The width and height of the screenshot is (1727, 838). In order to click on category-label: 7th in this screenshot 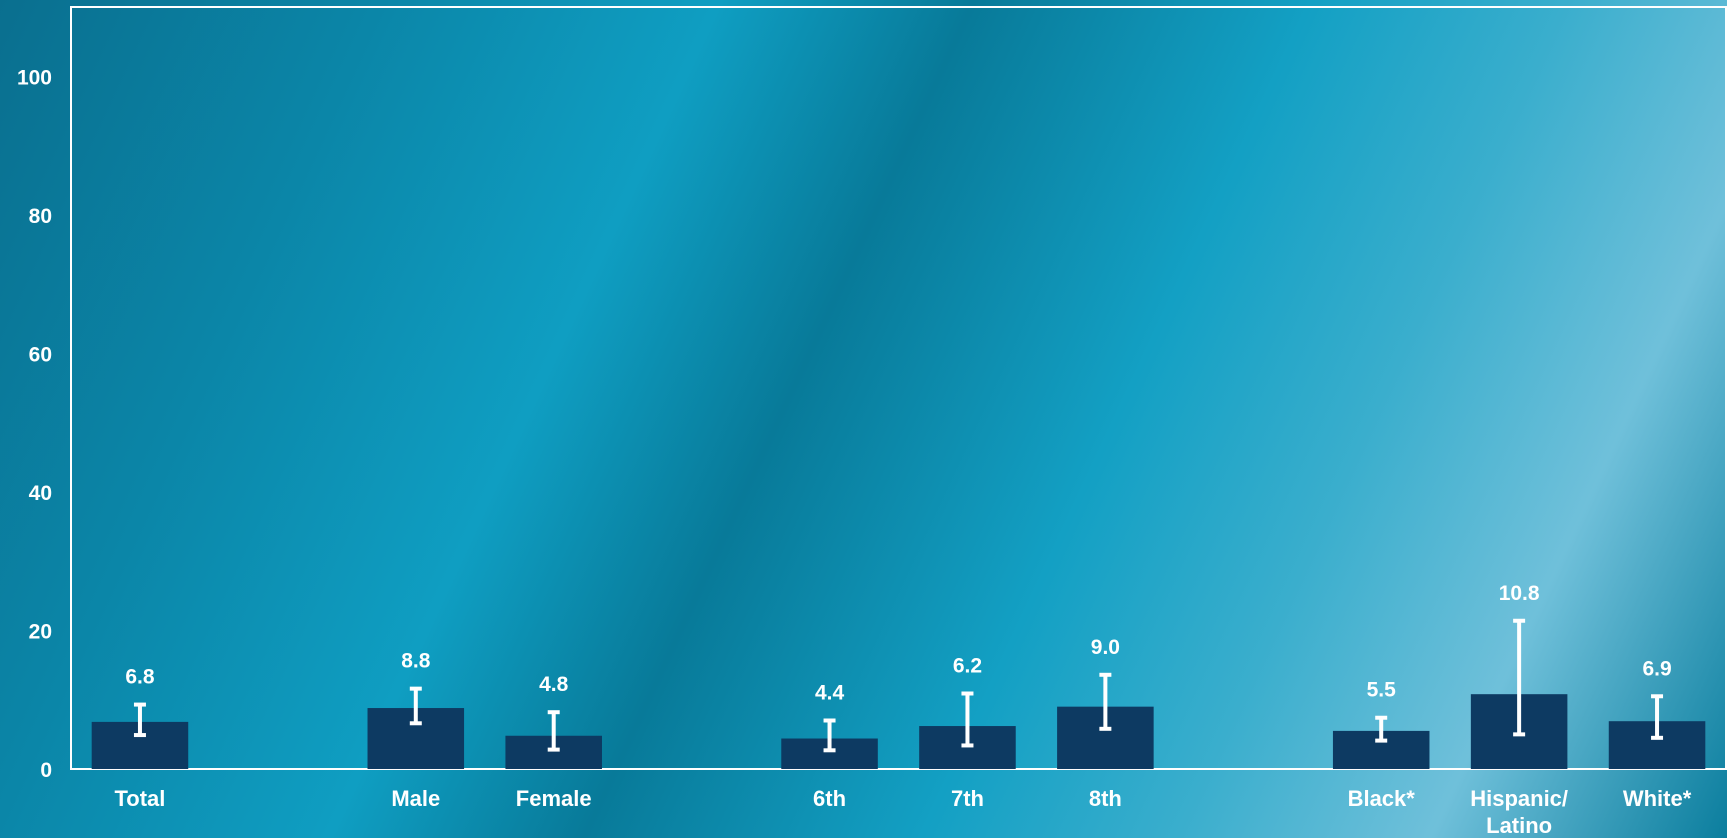, I will do `click(967, 798)`.